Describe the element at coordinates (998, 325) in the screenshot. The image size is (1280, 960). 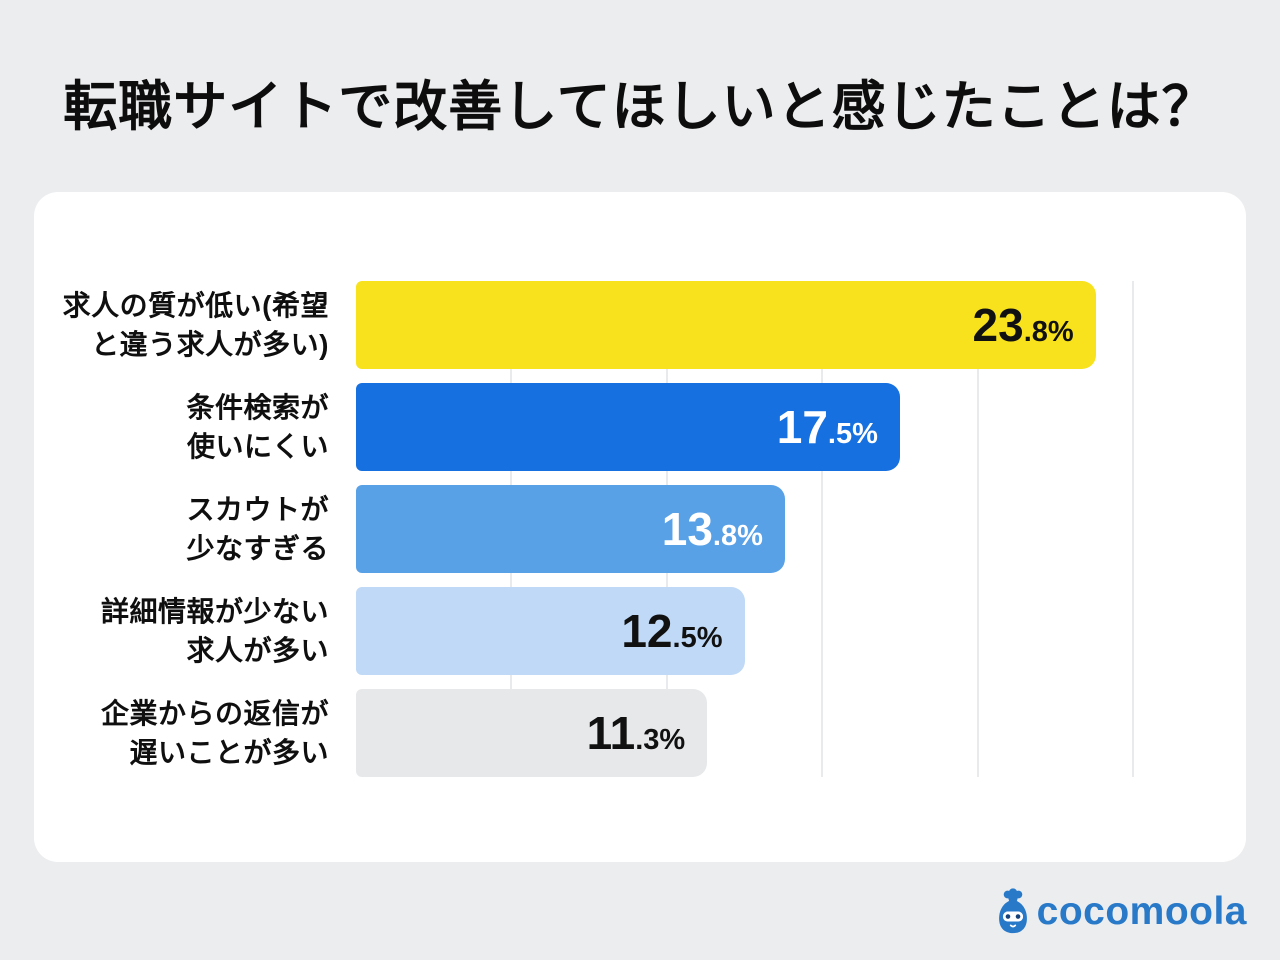
I see `bar-value-integer: 23` at that location.